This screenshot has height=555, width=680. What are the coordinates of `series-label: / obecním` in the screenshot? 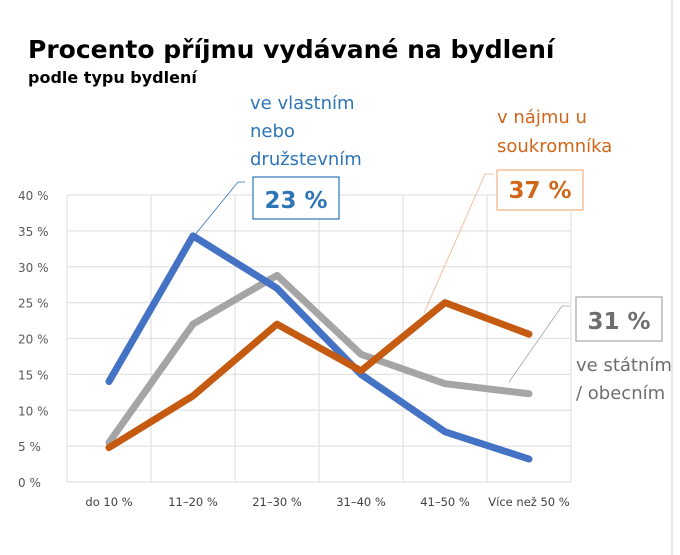 It's located at (620, 393).